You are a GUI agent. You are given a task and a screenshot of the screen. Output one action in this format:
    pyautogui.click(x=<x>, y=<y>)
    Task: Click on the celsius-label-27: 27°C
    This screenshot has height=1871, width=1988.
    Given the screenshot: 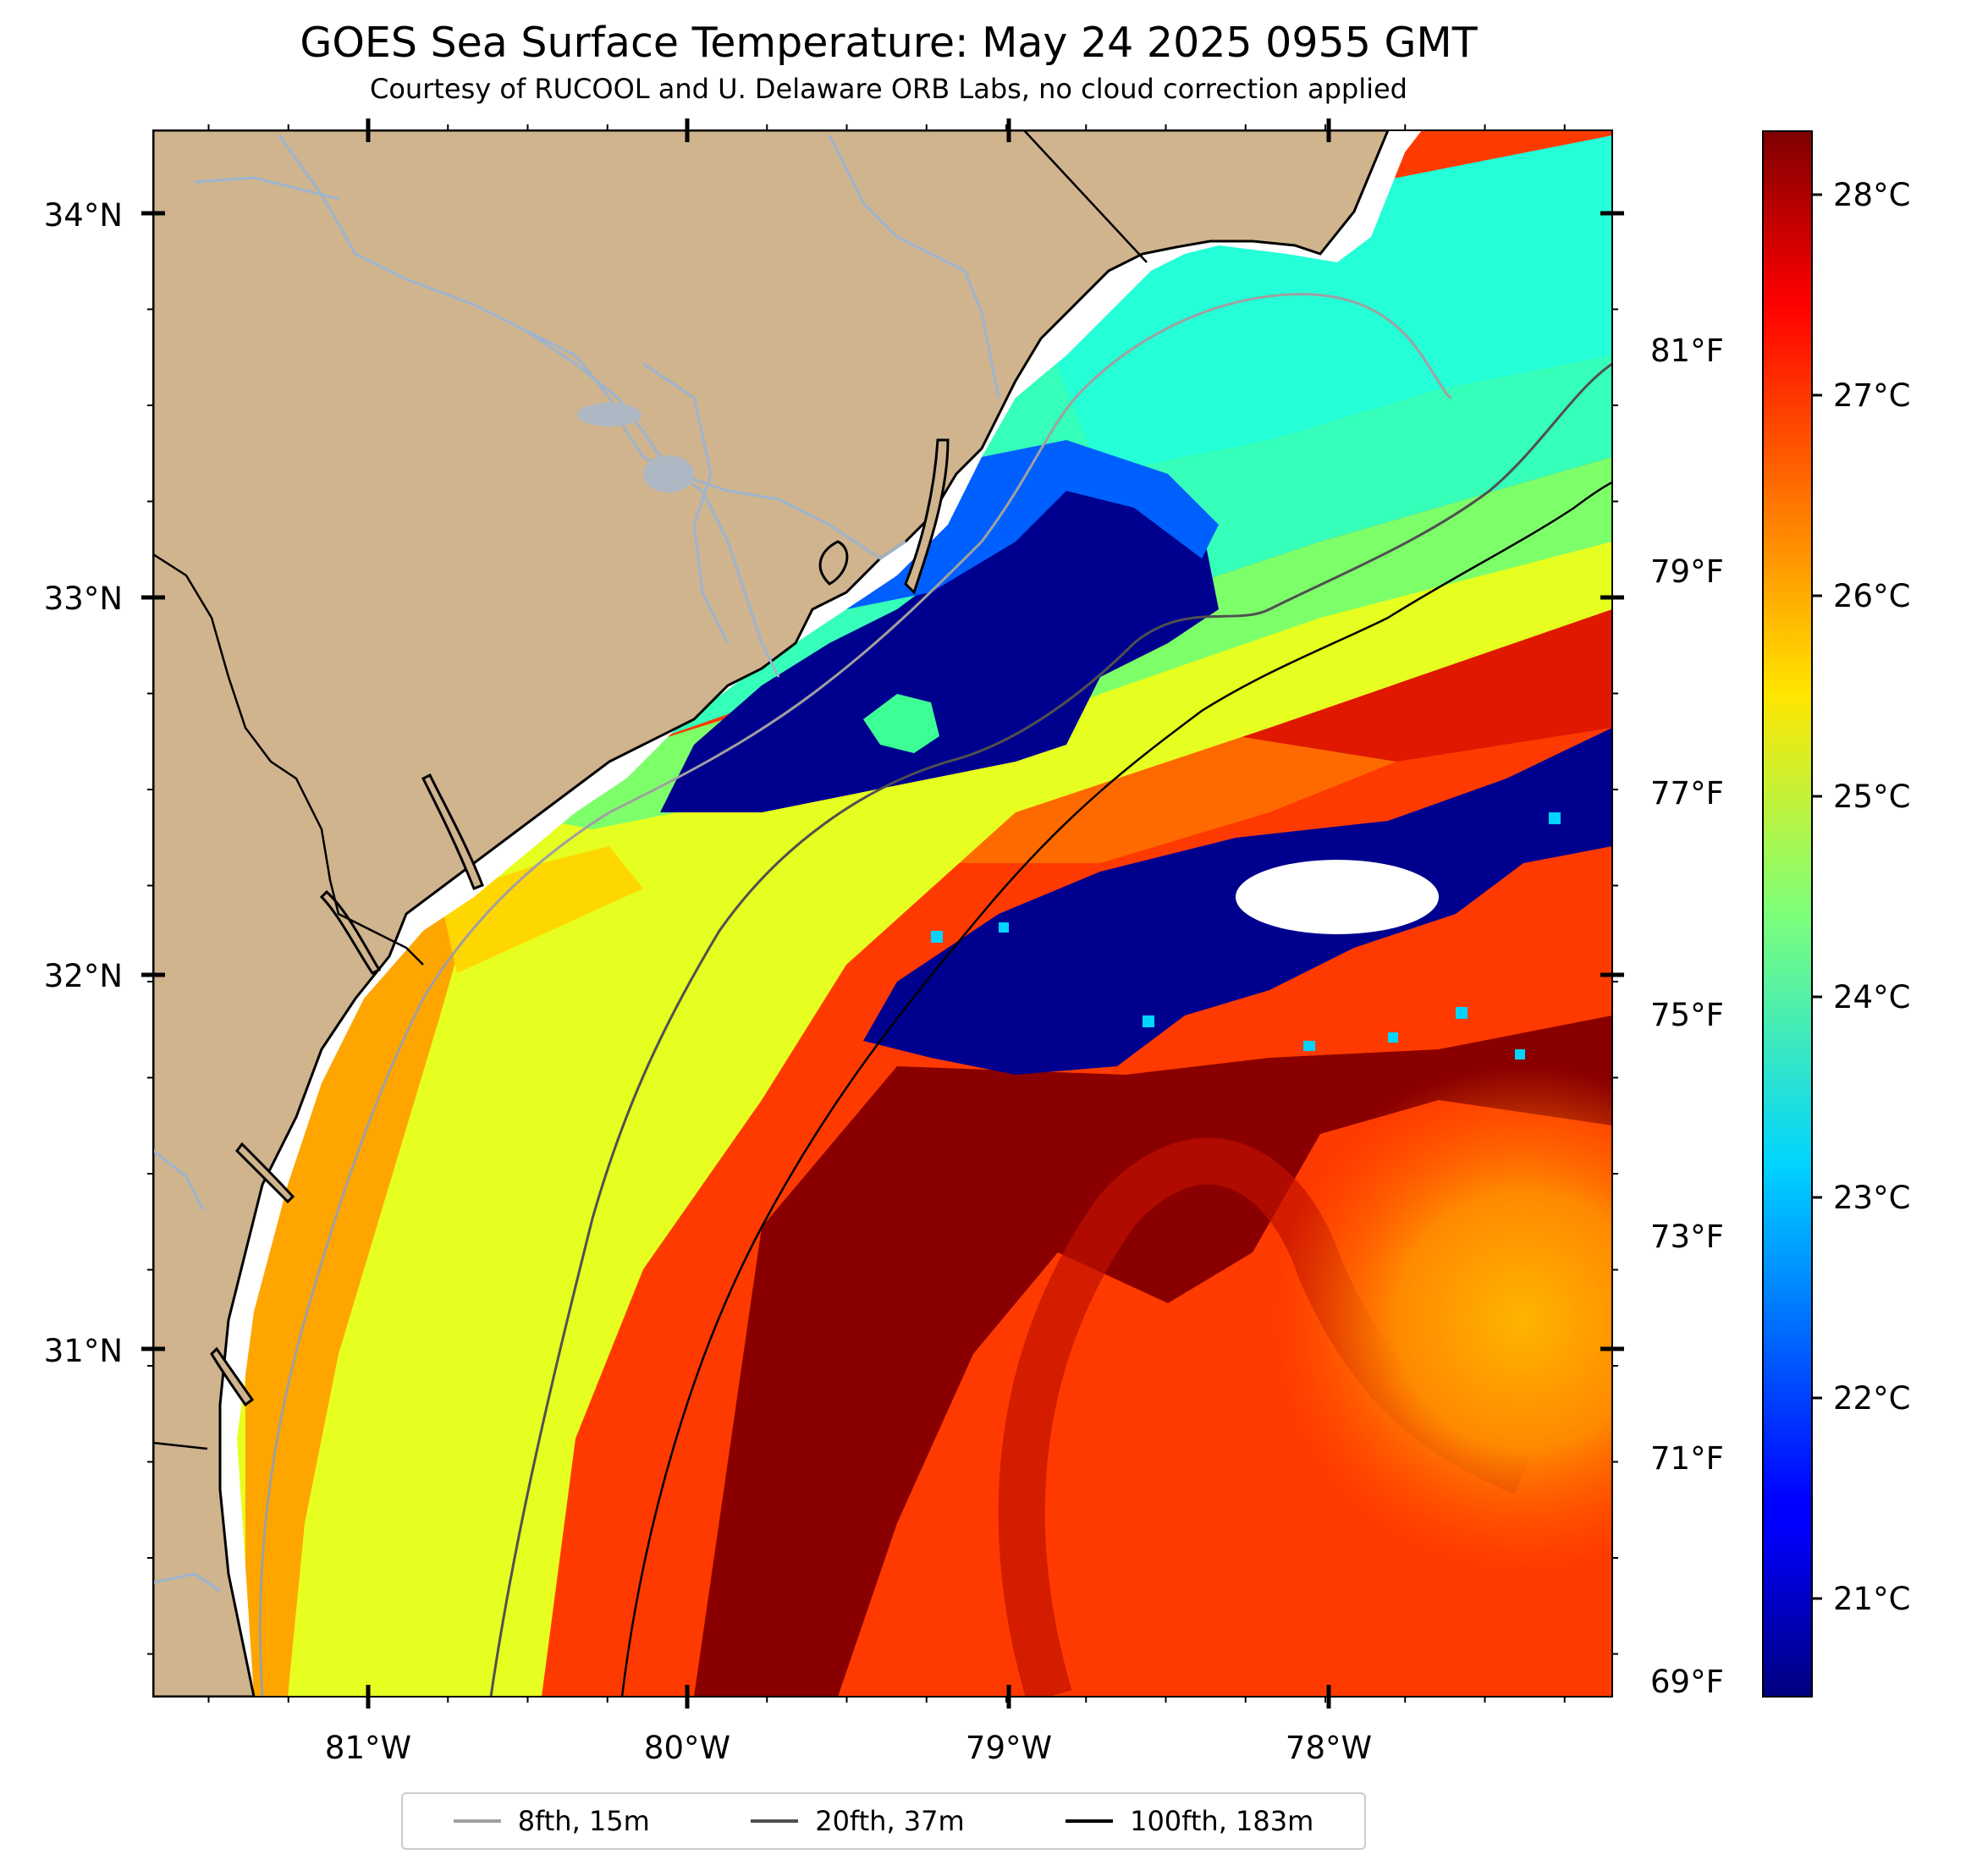 What is the action you would take?
    pyautogui.click(x=1871, y=396)
    